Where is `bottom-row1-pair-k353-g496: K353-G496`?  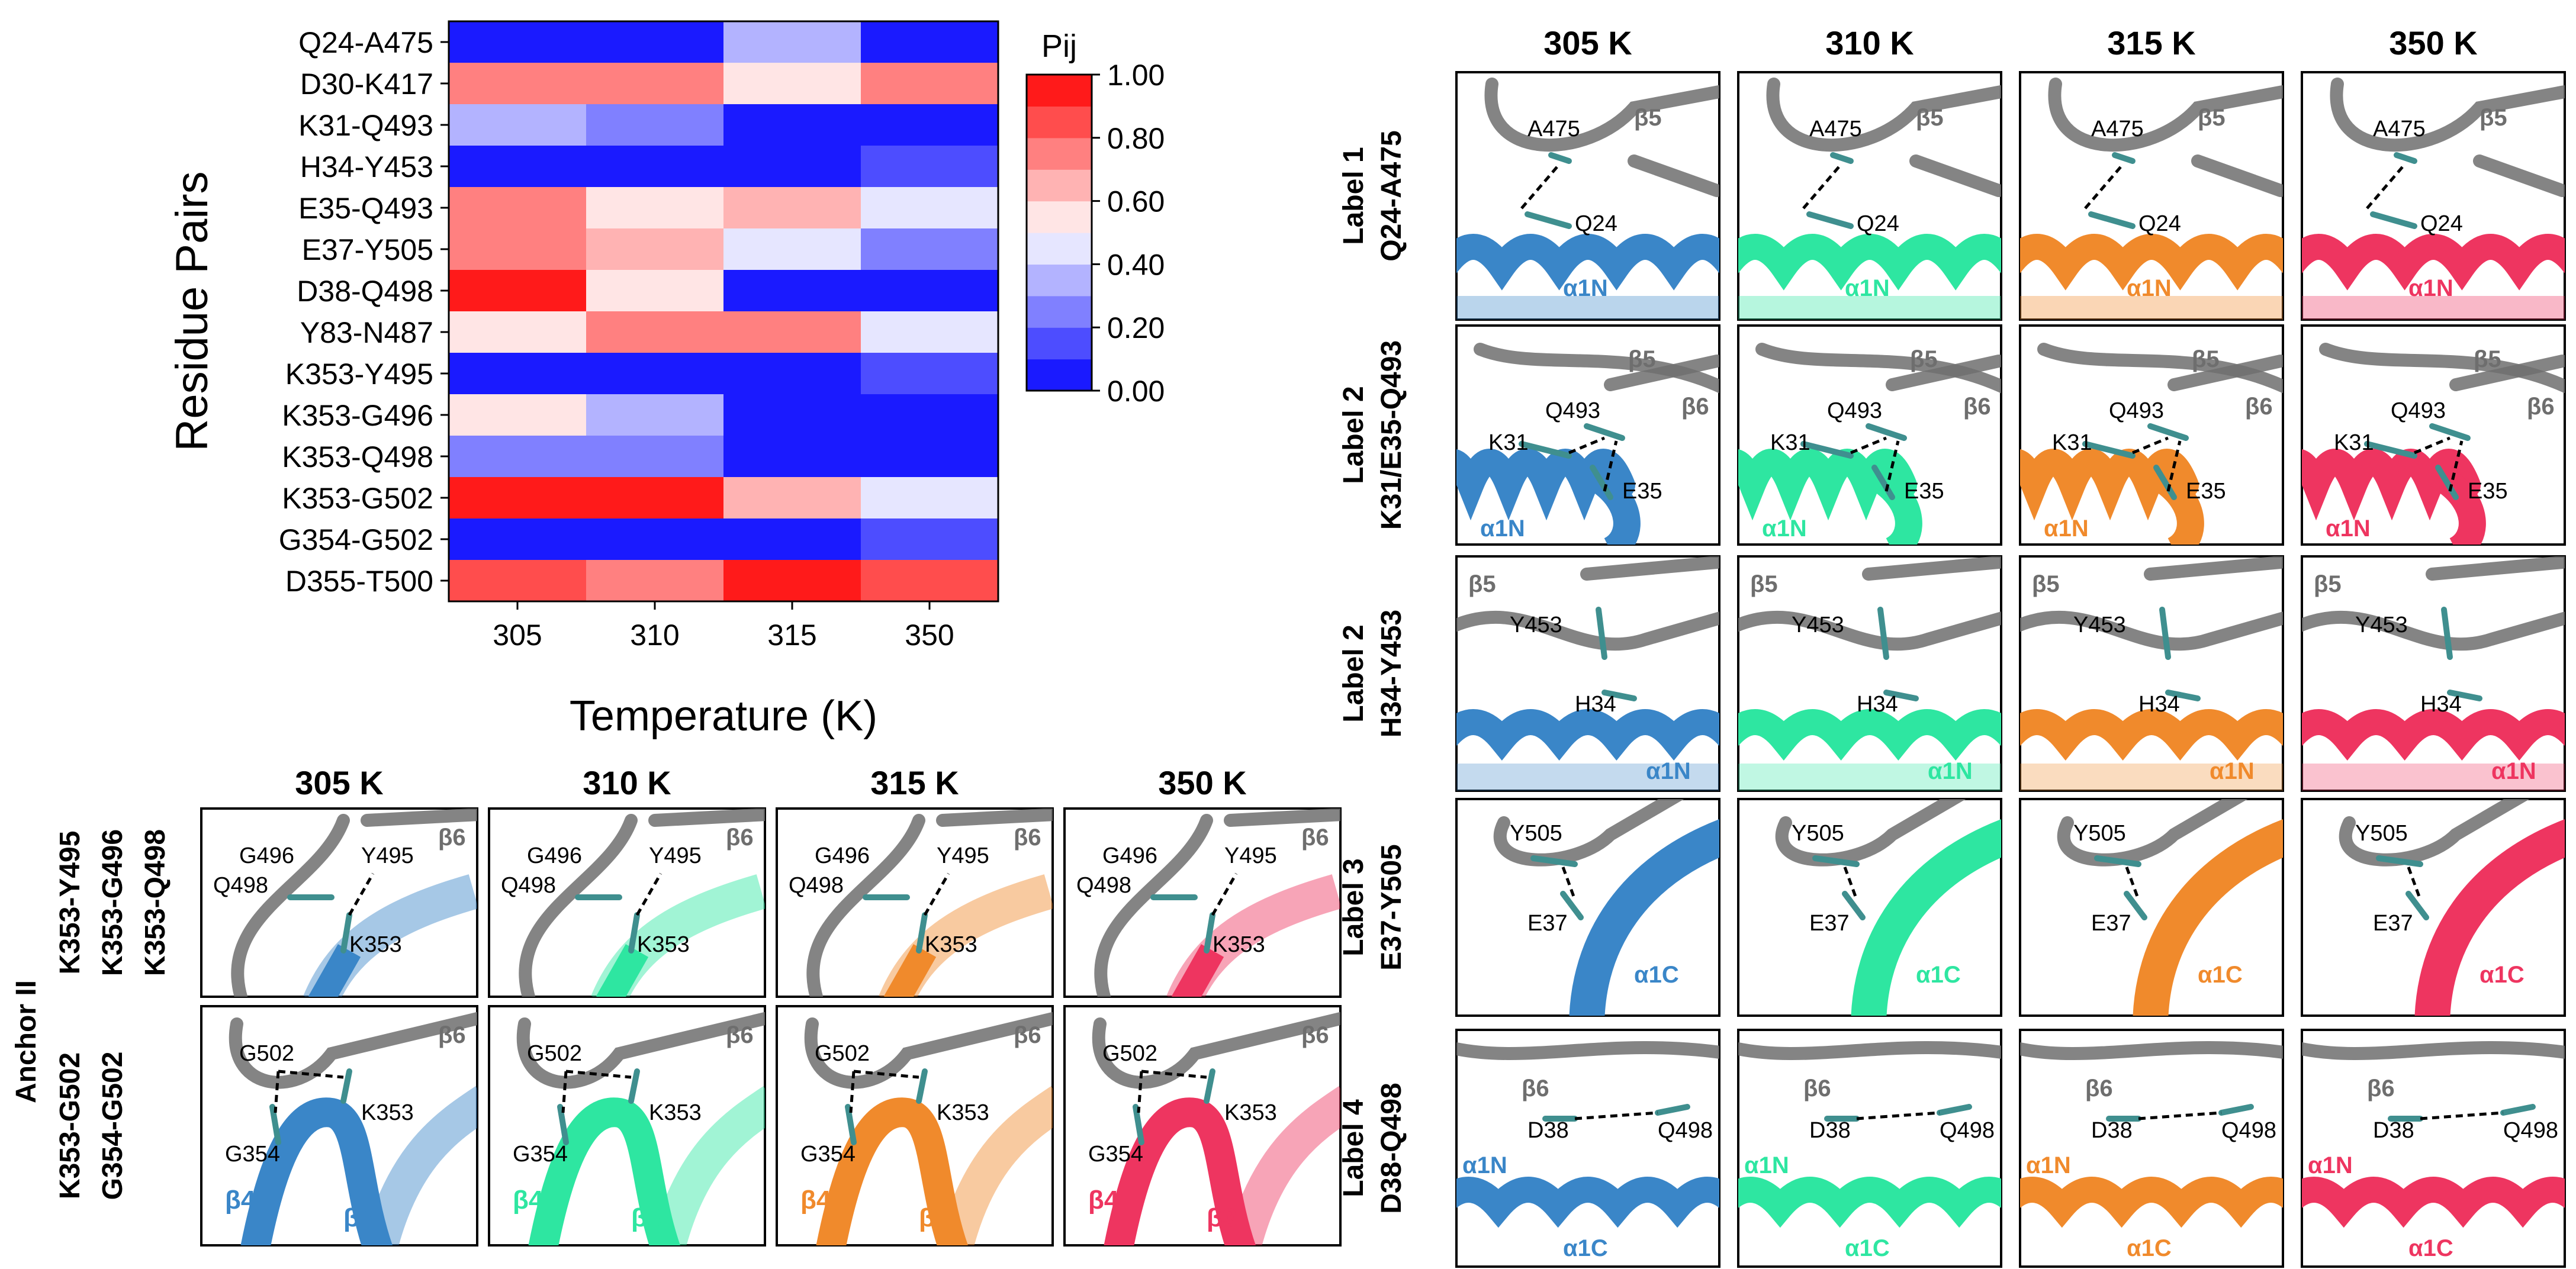
bottom-row1-pair-k353-g496: K353-G496 is located at coordinates (112, 902).